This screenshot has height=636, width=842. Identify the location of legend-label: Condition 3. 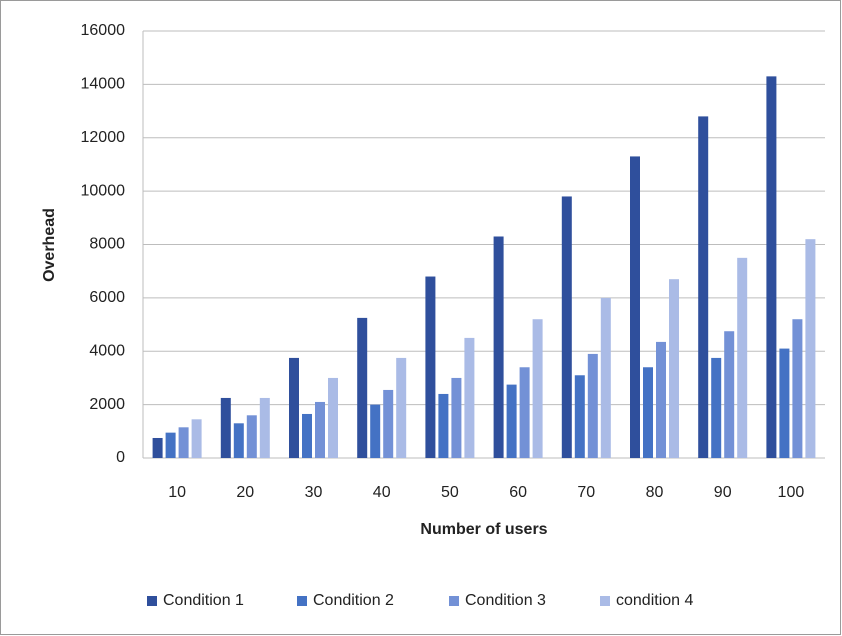
(505, 600).